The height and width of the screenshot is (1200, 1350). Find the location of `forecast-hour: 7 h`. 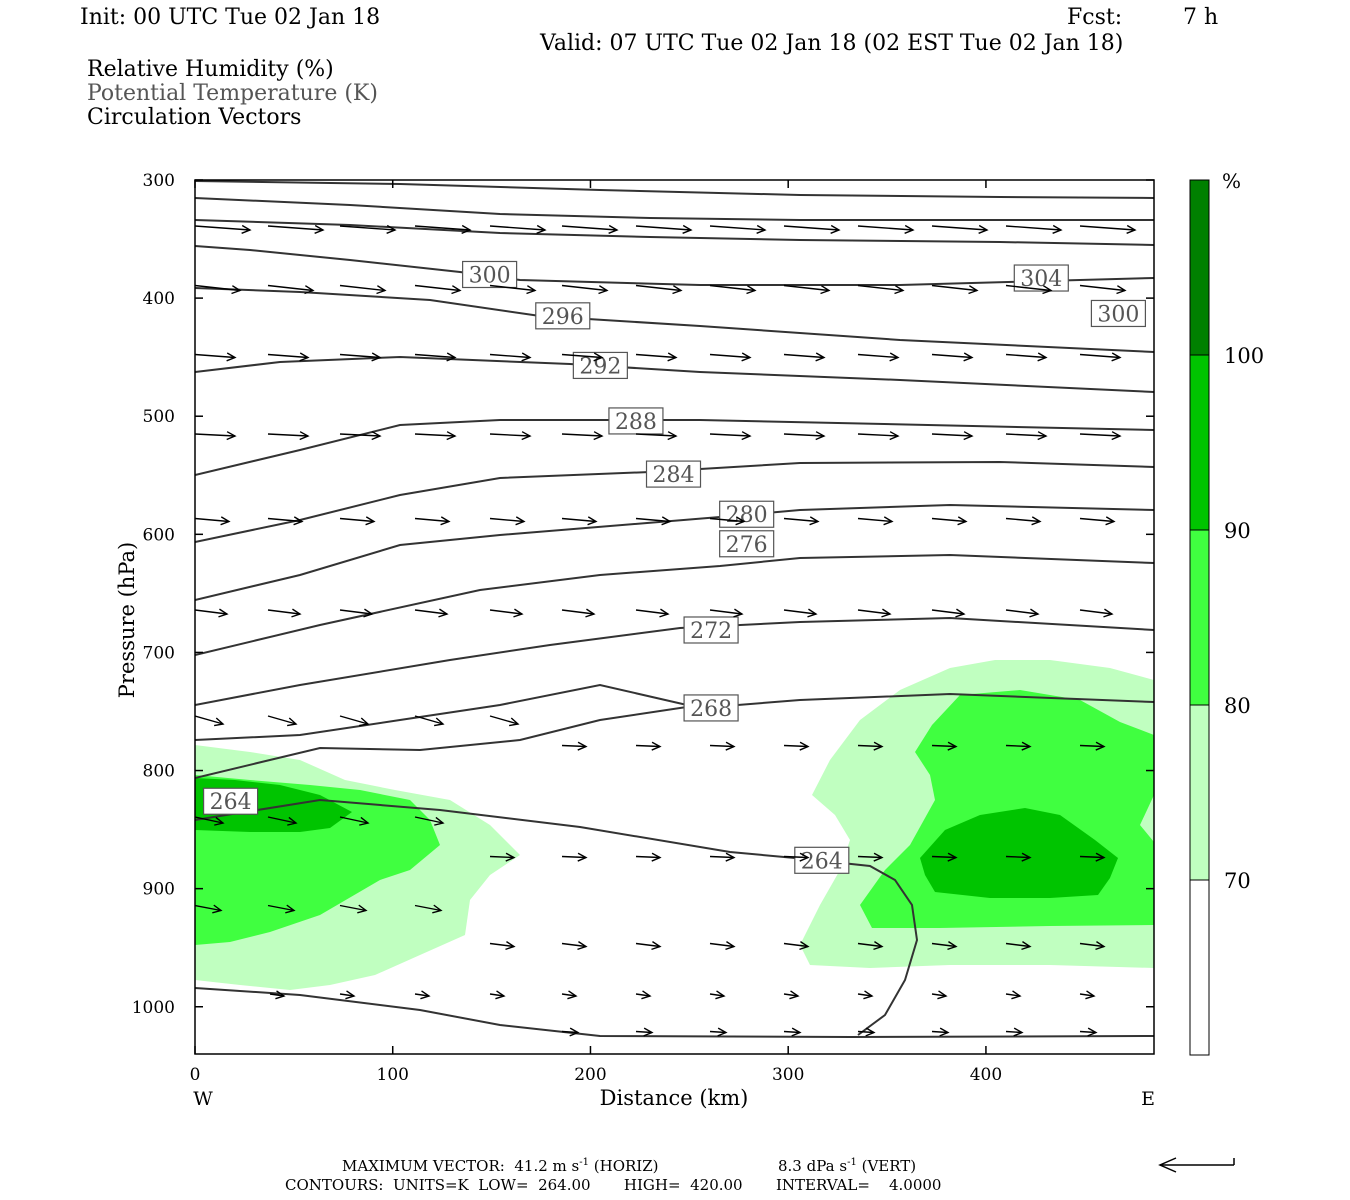

forecast-hour: 7 h is located at coordinates (1201, 17).